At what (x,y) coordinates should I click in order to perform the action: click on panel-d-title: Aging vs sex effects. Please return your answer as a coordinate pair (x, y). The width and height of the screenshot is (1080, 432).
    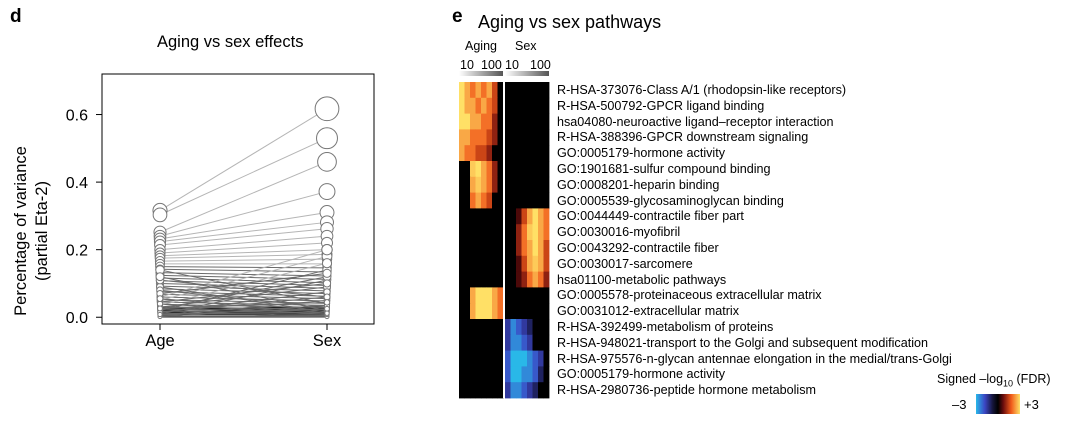
    Looking at the image, I should click on (230, 42).